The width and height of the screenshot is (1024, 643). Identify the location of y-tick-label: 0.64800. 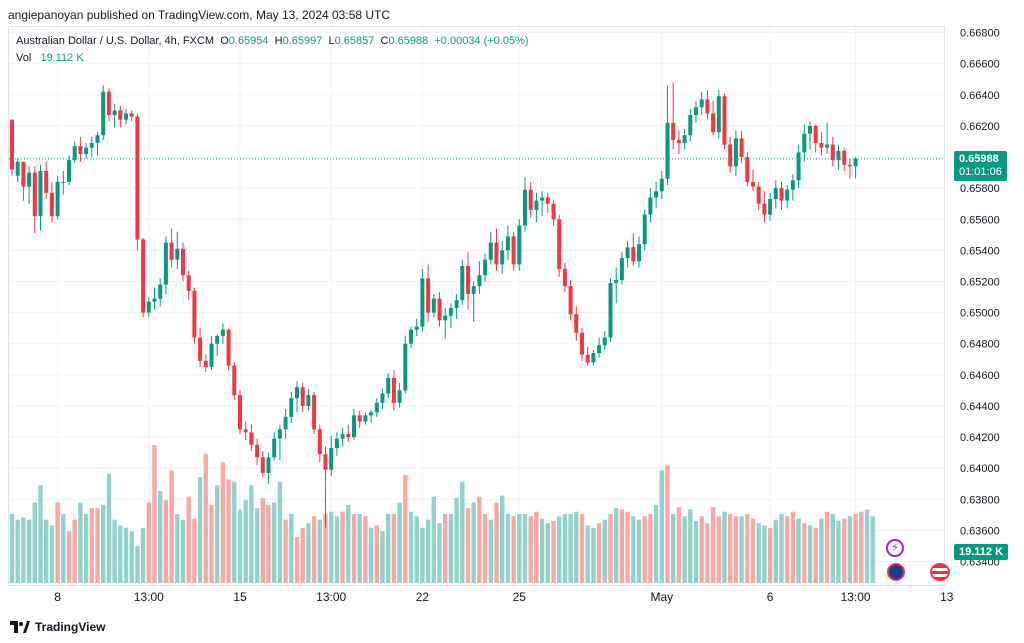
(980, 345).